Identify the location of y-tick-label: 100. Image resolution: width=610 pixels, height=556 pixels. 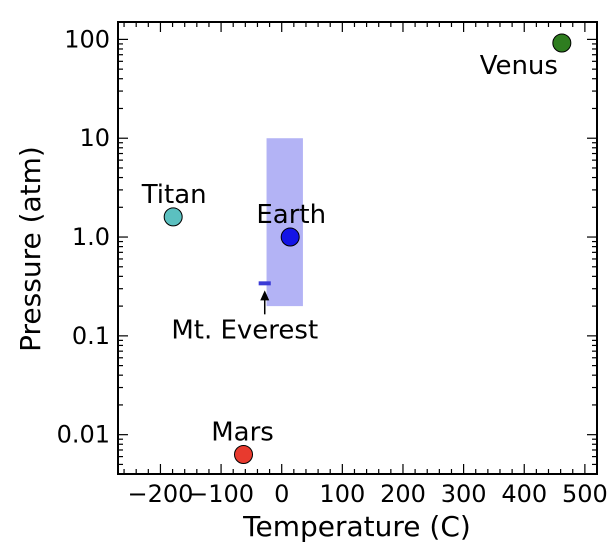
(87, 39).